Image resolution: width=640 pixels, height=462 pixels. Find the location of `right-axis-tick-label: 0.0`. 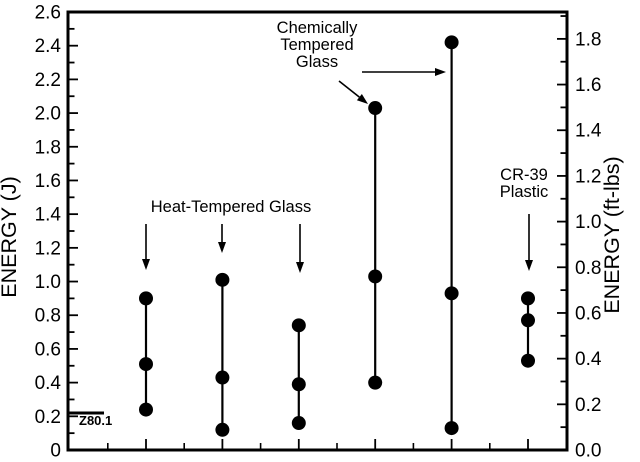

right-axis-tick-label: 0.0 is located at coordinates (588, 451).